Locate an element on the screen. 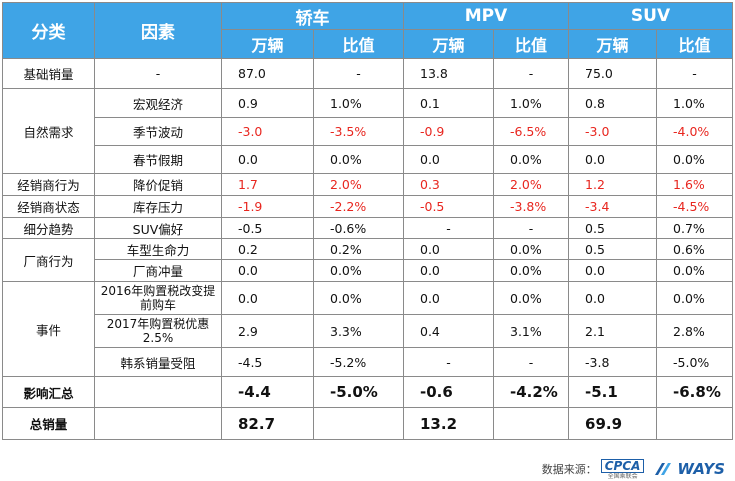 Image resolution: width=735 pixels, height=481 pixels. table-cell: -3.8 is located at coordinates (613, 362).